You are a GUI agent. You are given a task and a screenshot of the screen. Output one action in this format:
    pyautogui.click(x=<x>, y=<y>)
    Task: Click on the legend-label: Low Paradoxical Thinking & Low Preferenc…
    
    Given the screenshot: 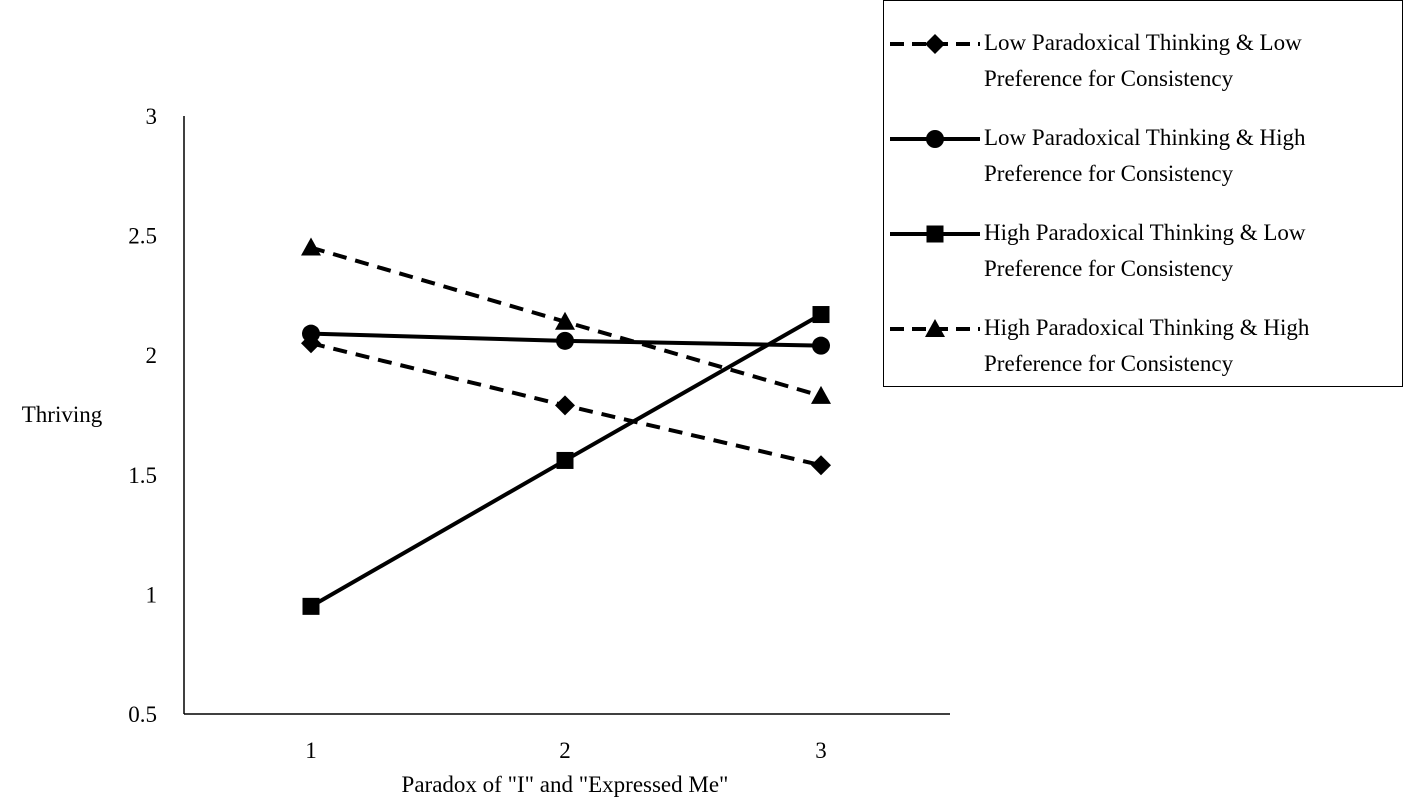 What is the action you would take?
    pyautogui.click(x=1143, y=60)
    